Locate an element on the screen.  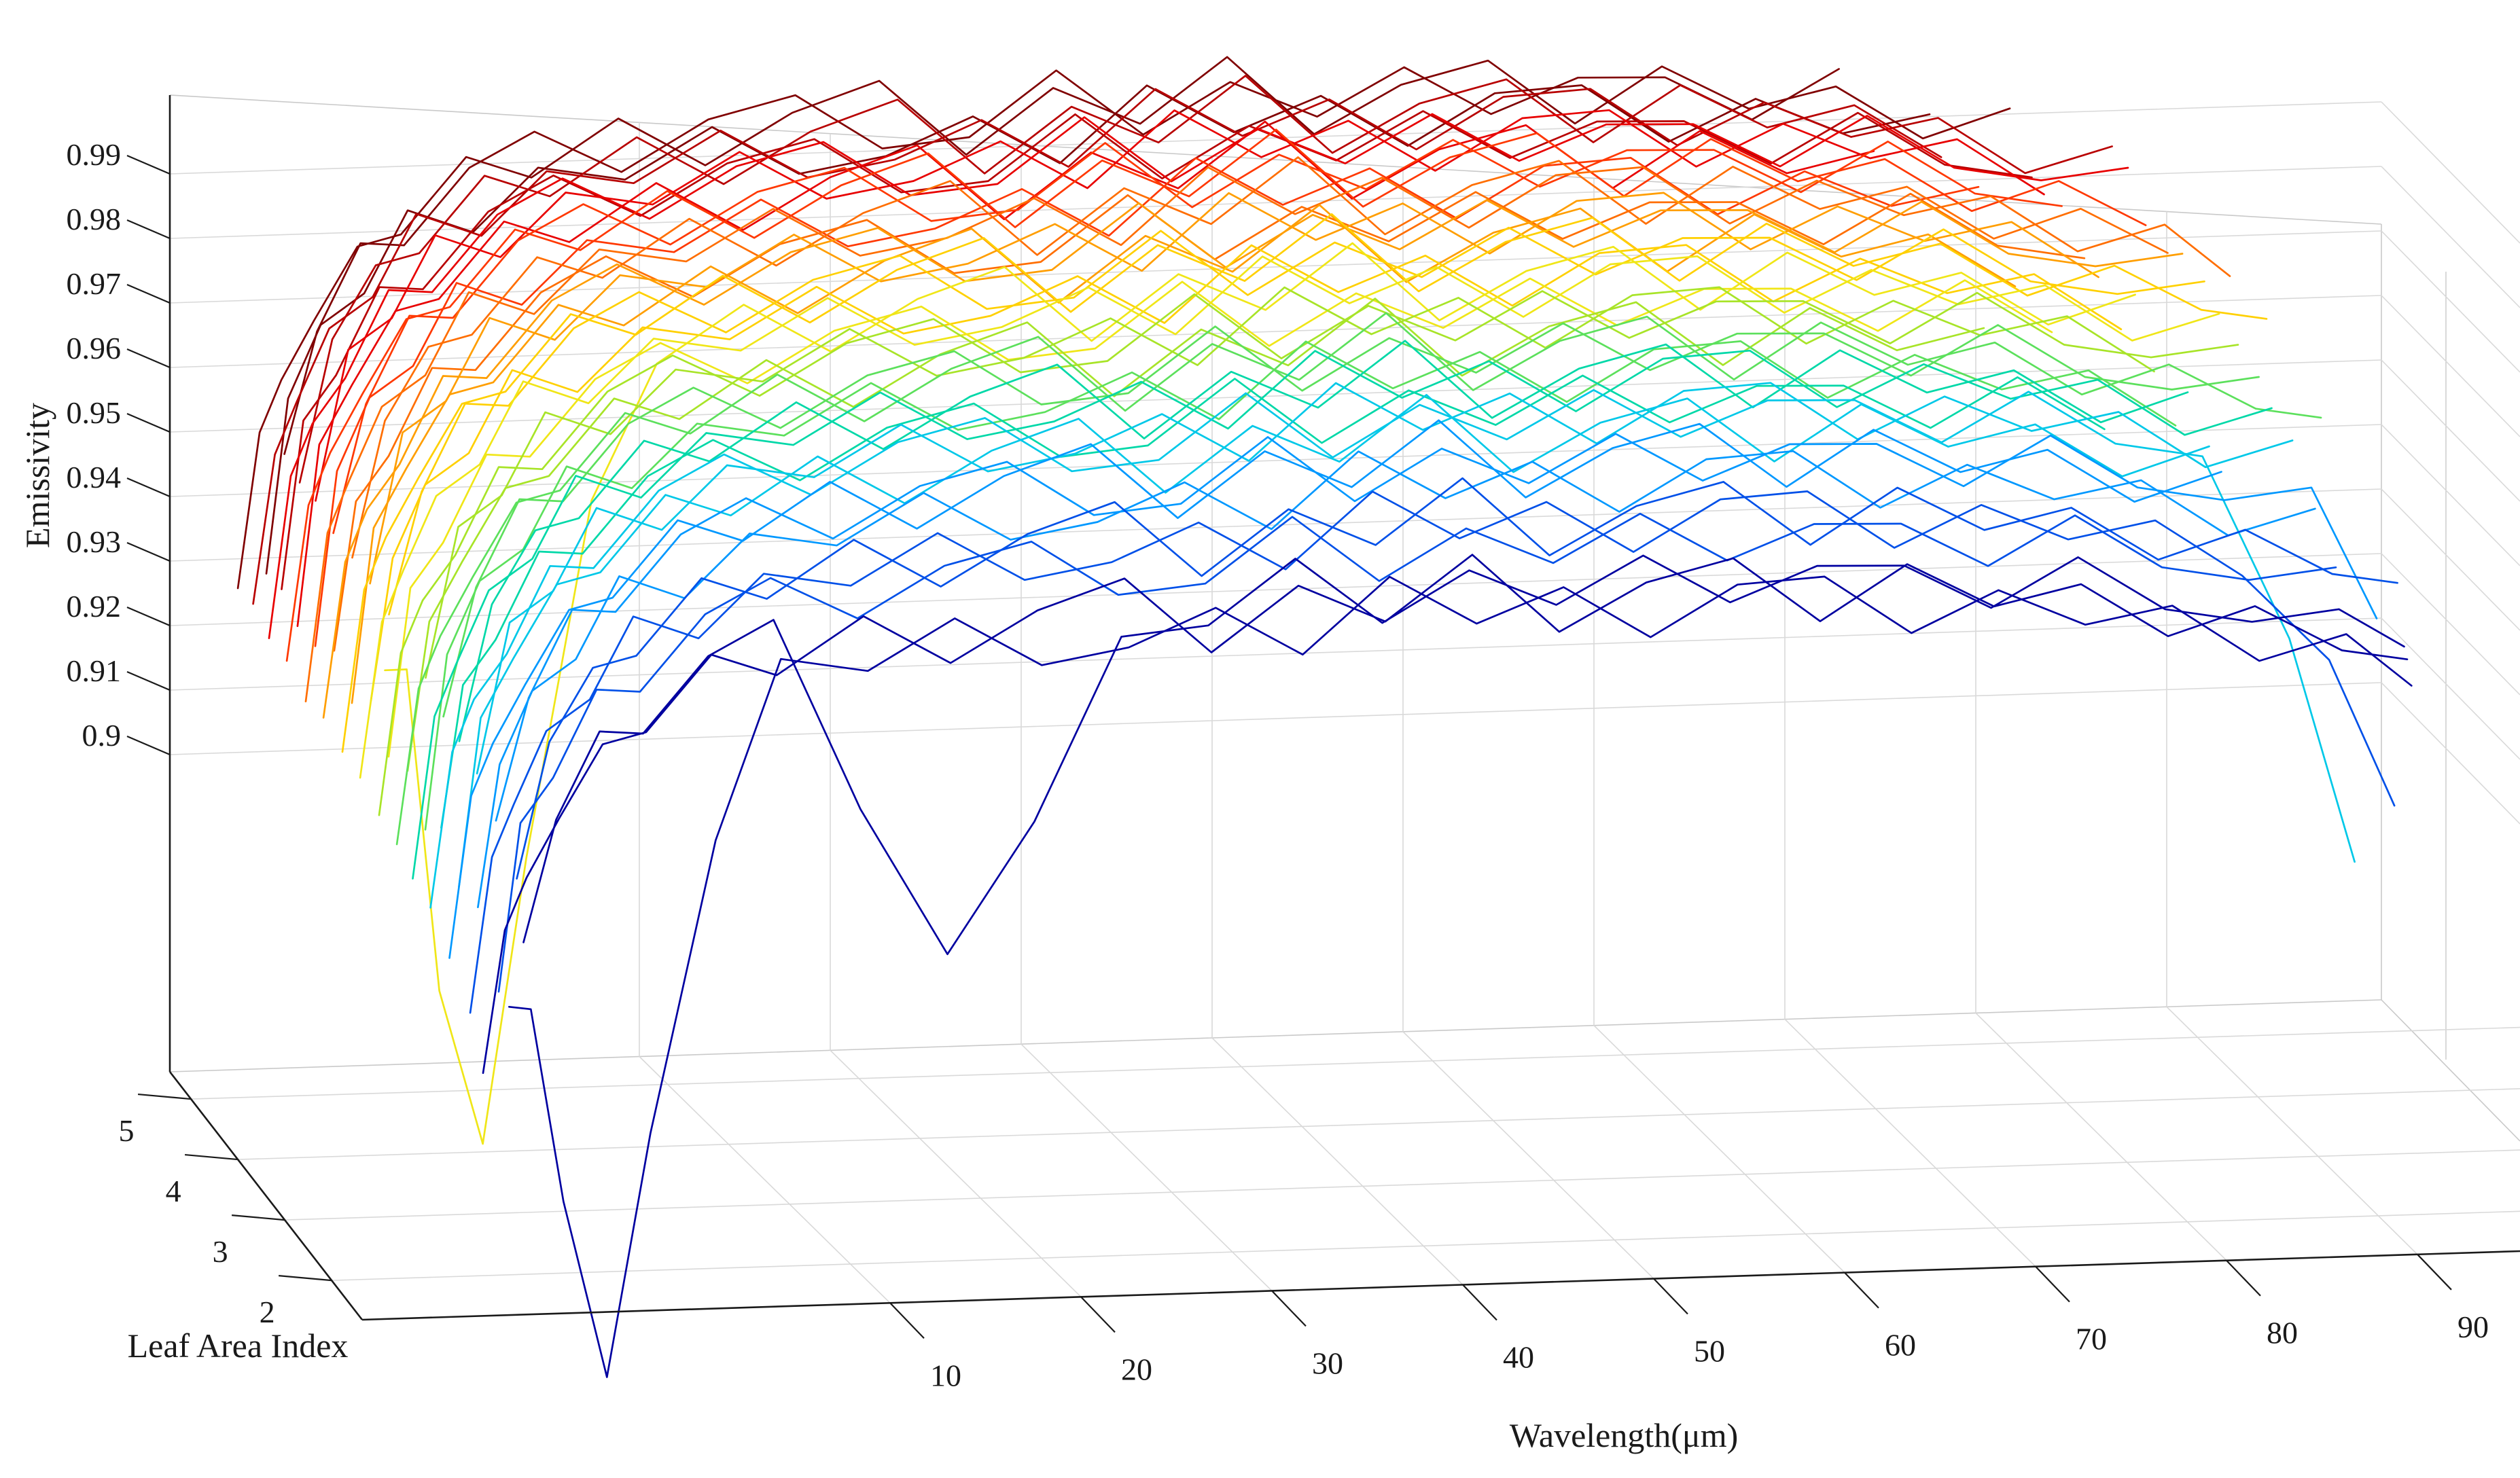
x-tick-label: 30 is located at coordinates (1327, 1363).